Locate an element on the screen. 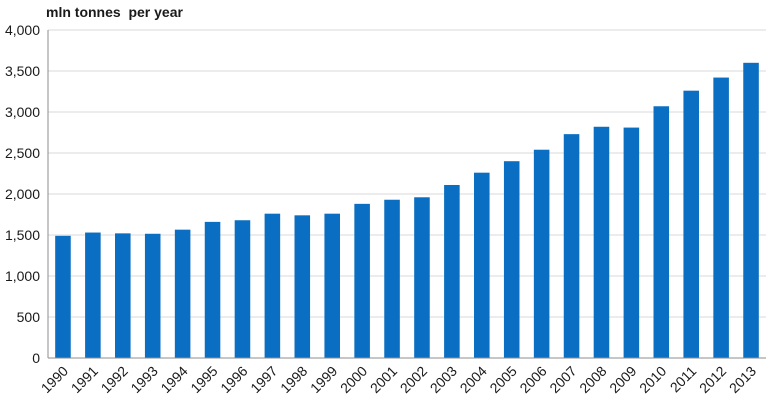  bar-2013 is located at coordinates (751, 210).